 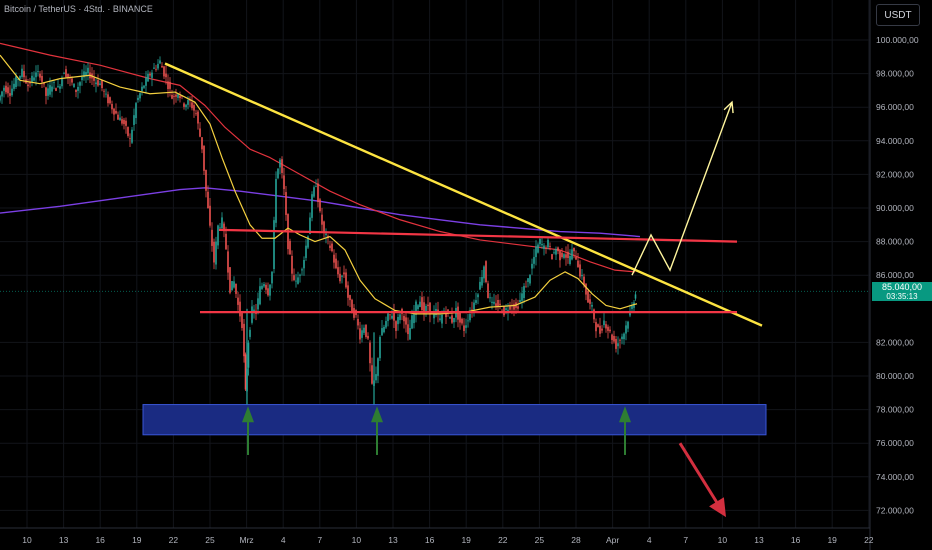 What do you see at coordinates (901, 275) in the screenshot?
I see `price-axis` at bounding box center [901, 275].